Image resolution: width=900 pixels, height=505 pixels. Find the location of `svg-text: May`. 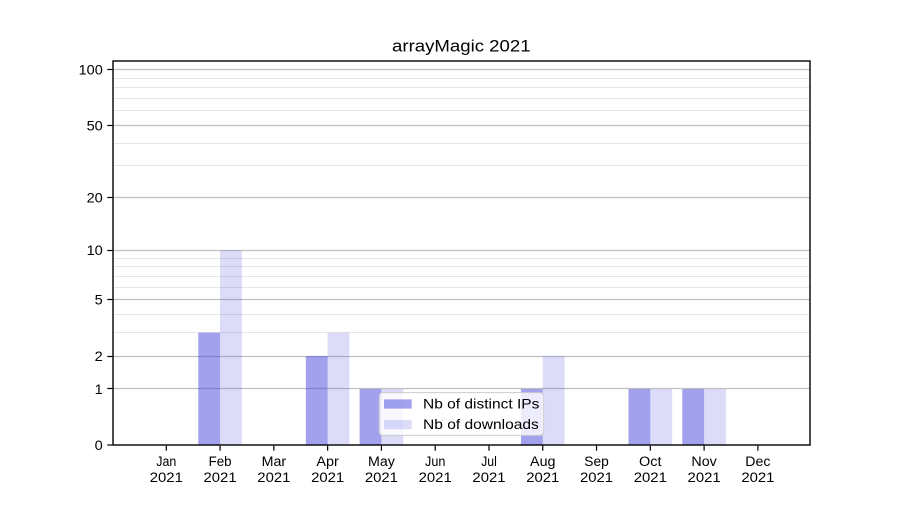

svg-text: May is located at coordinates (381, 461).